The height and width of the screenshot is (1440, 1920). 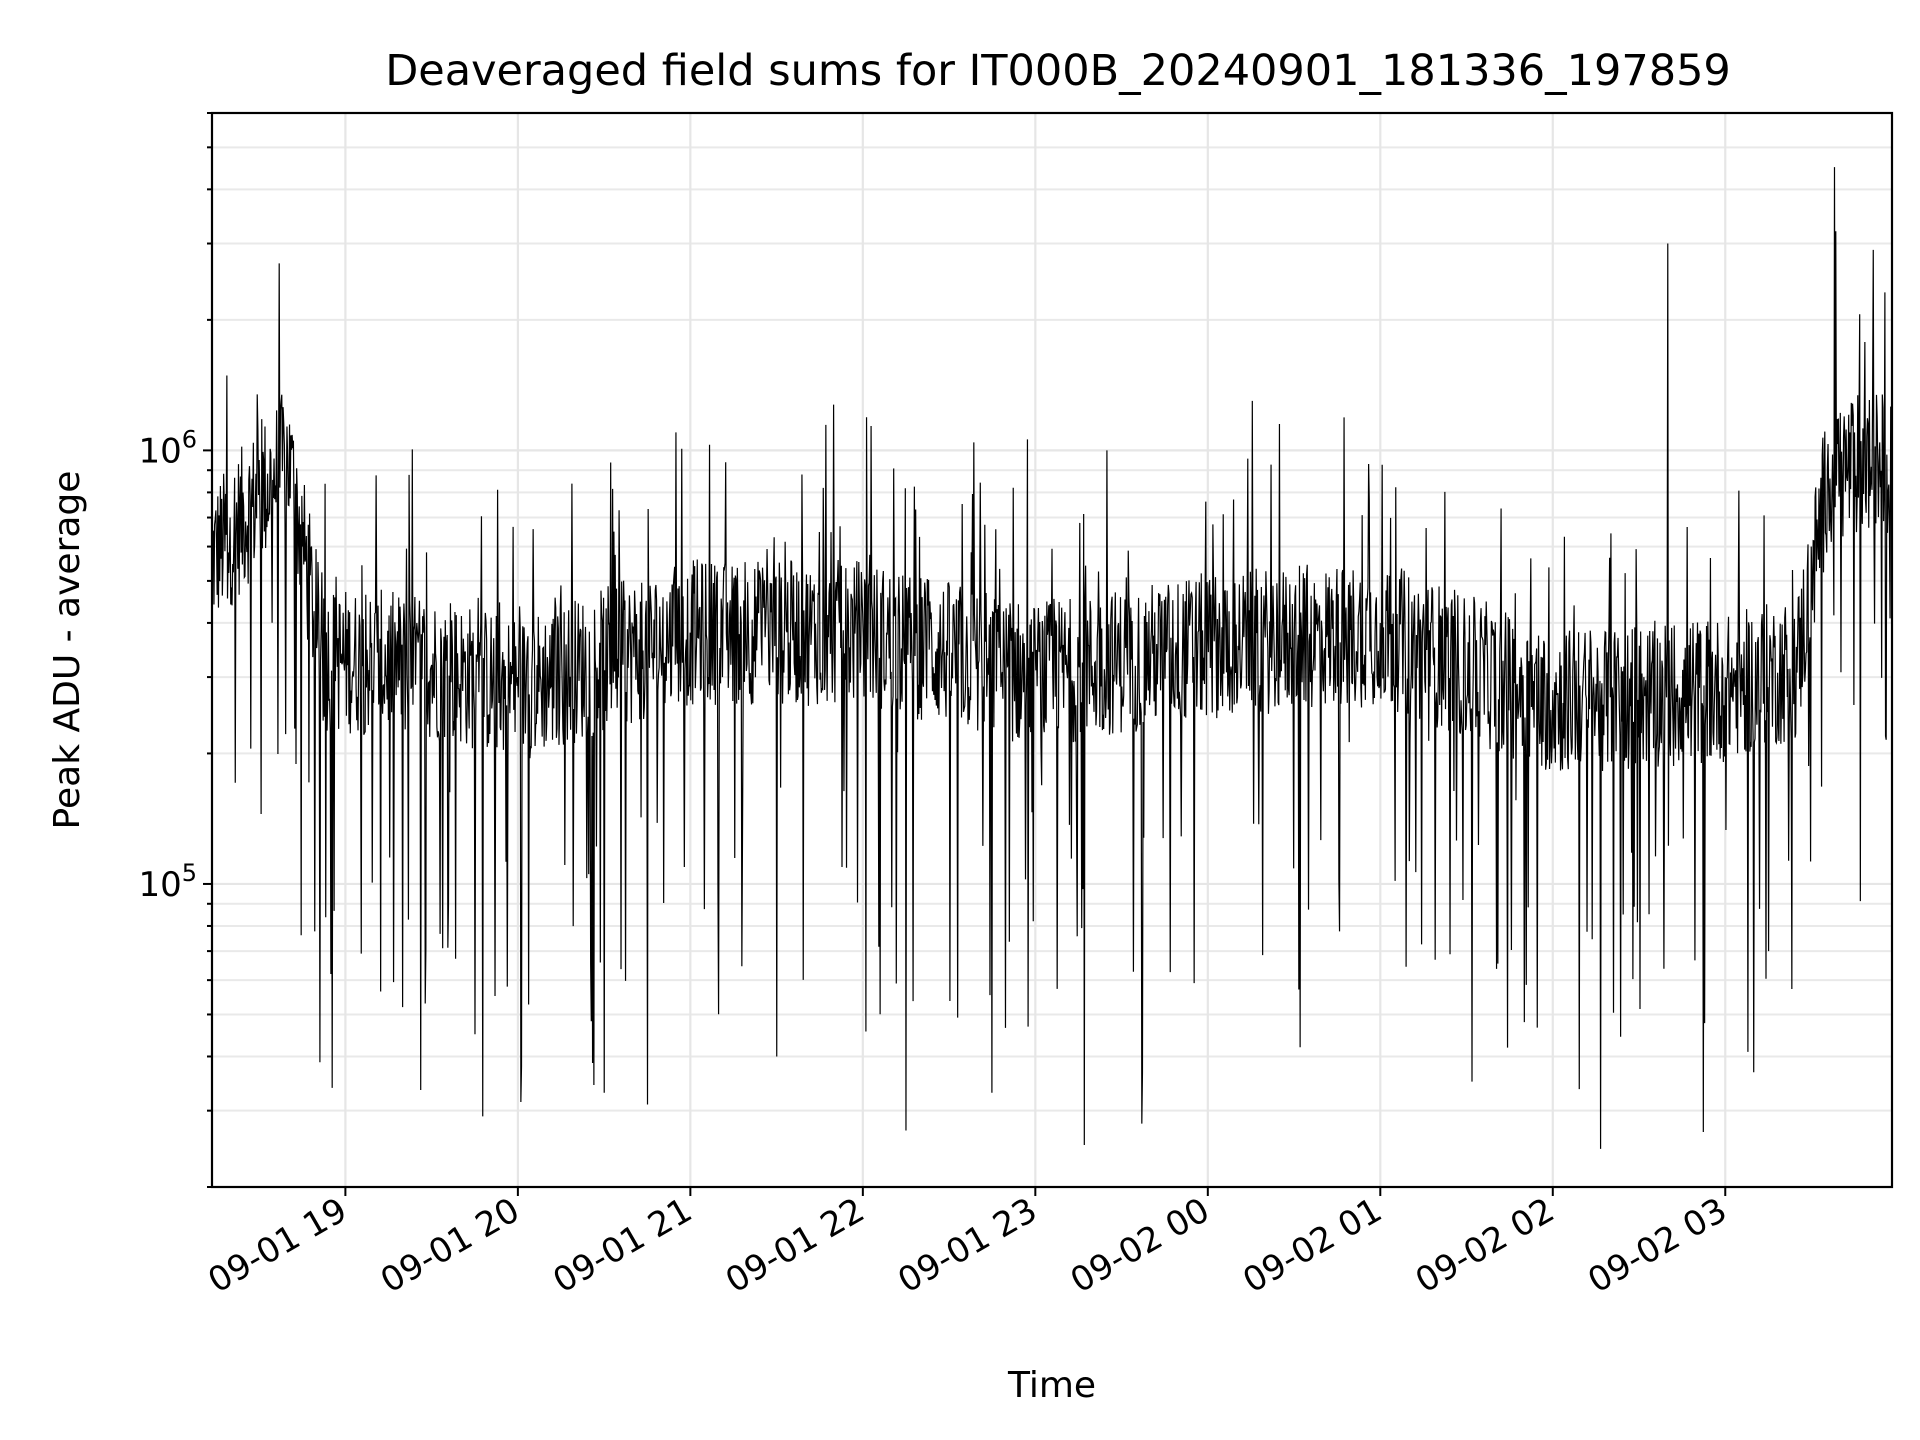 I want to click on x-axis-label: Time, so click(x=1051, y=1385).